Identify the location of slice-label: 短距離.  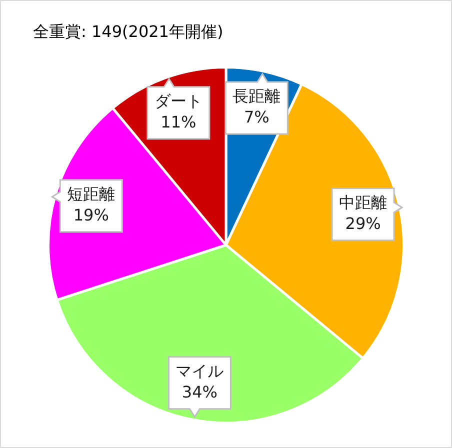
(91, 194).